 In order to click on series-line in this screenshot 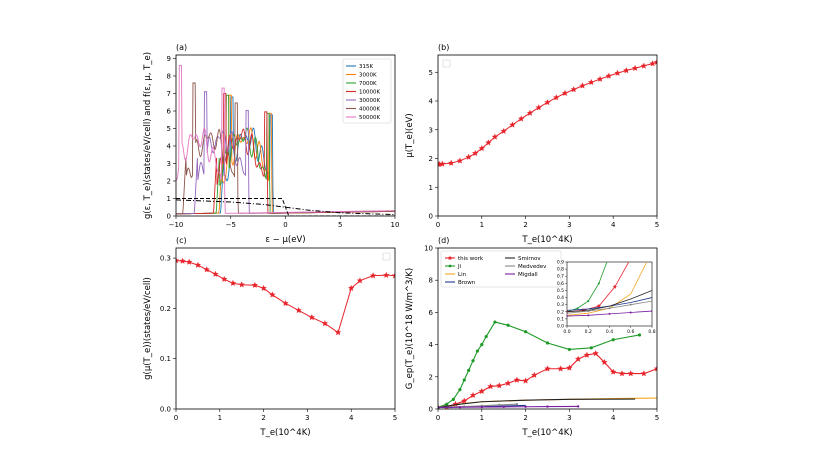, I will do `click(537, 403)`.